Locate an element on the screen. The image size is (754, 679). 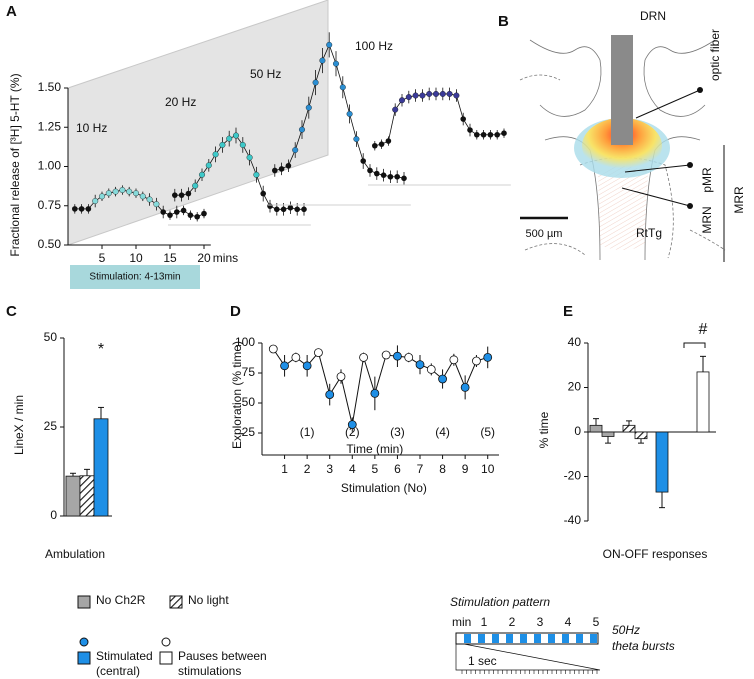
y-tick-label: -20 is located at coordinates (573, 476).